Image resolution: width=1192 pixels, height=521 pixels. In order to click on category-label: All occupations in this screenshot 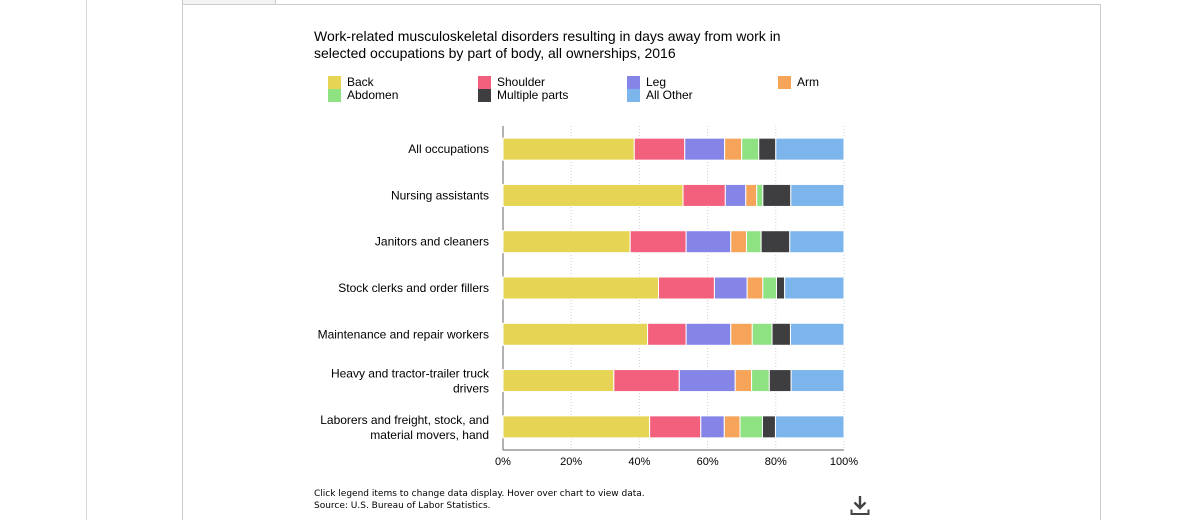, I will do `click(448, 149)`.